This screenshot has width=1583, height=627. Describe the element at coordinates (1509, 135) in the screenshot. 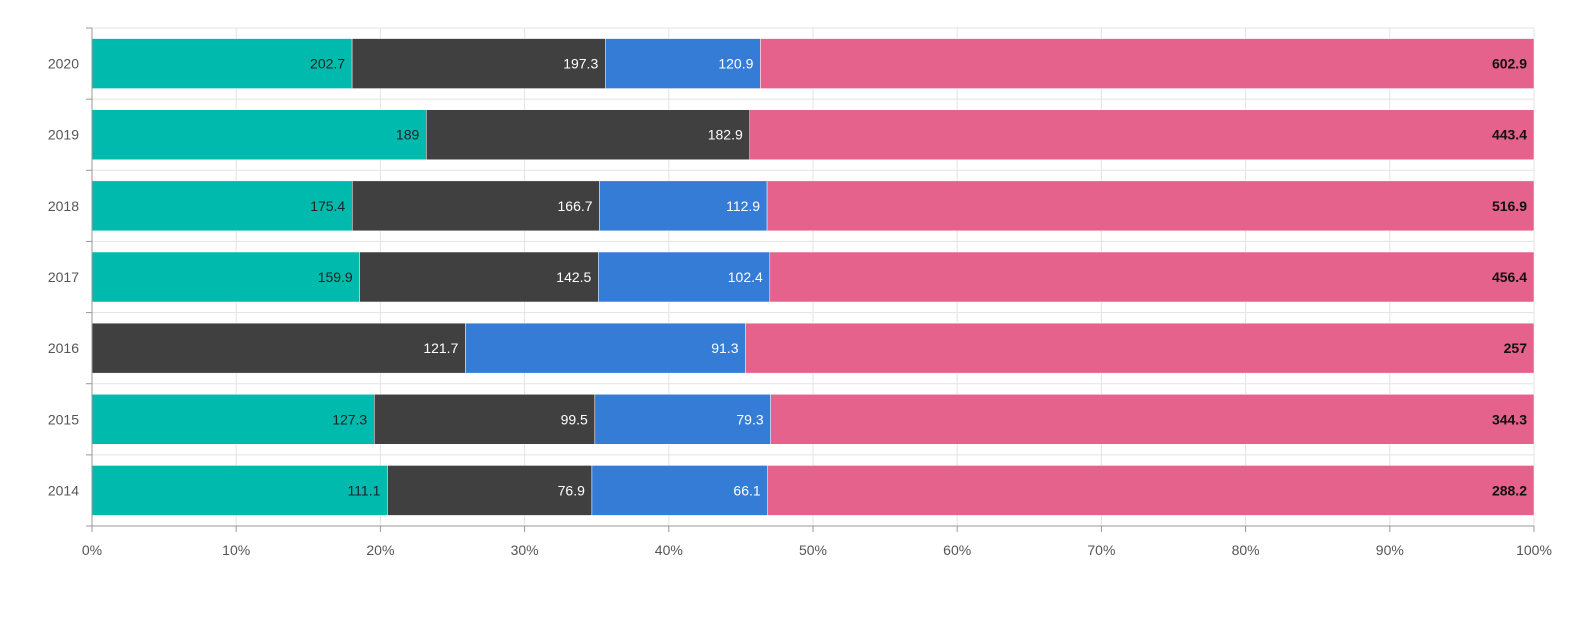

I see `total-value-label: 443.4` at that location.